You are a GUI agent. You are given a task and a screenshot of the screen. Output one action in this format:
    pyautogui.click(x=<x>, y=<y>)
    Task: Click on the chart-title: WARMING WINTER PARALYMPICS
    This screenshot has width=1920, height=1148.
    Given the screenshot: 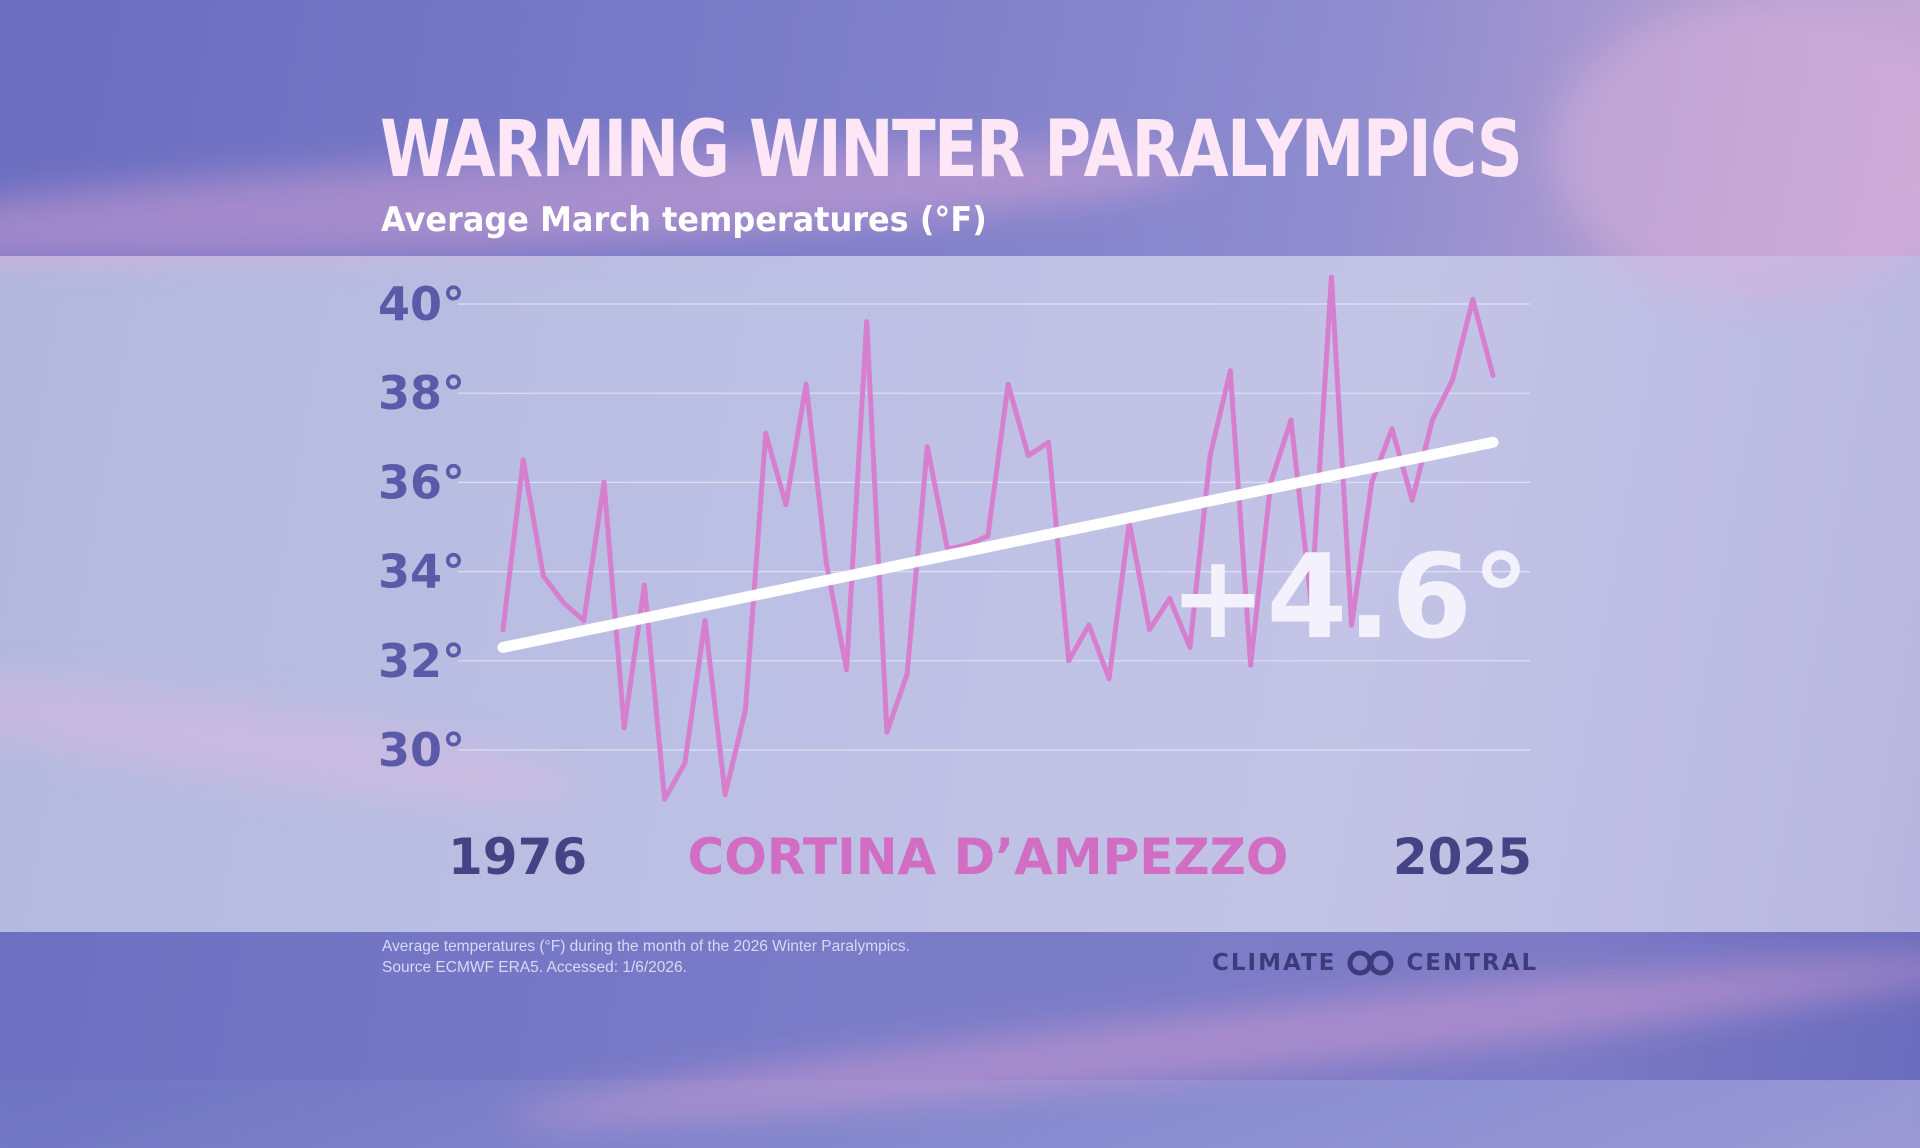 What is the action you would take?
    pyautogui.click(x=951, y=150)
    